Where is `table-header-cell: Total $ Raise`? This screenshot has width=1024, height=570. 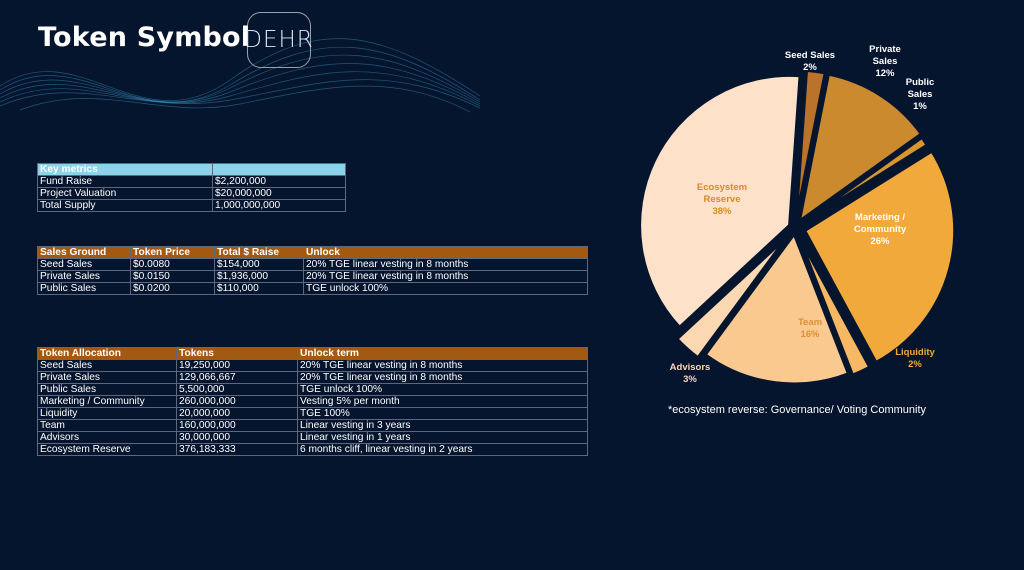
table-header-cell: Total $ Raise is located at coordinates (259, 252).